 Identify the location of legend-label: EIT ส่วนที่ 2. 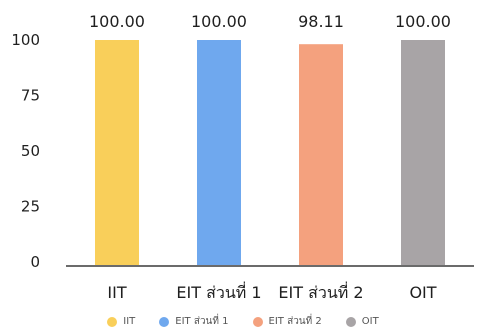
(295, 321).